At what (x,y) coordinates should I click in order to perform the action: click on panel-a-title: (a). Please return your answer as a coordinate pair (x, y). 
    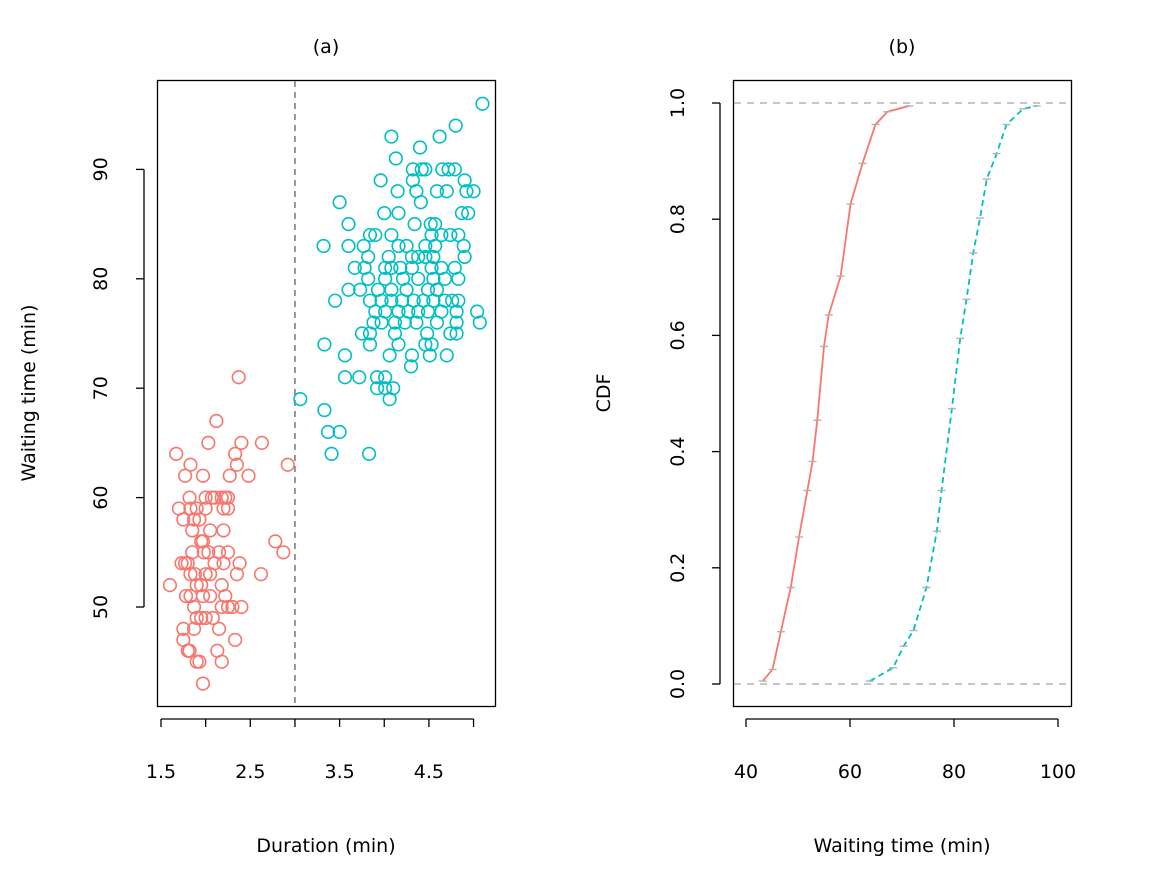
    Looking at the image, I should click on (326, 47).